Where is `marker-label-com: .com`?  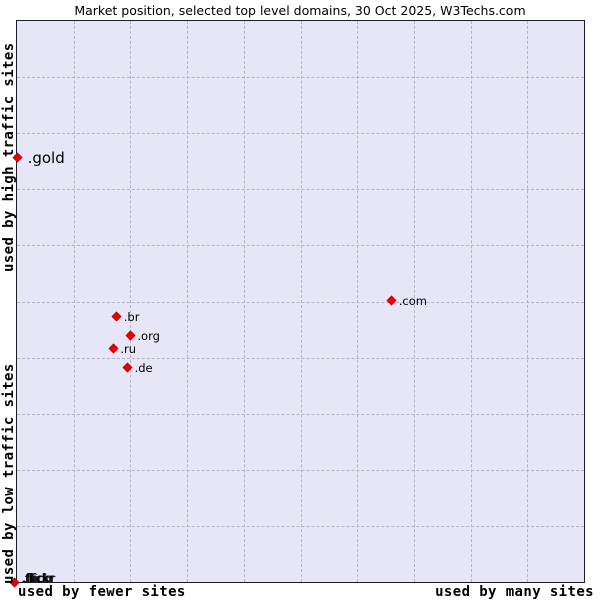
marker-label-com: .com is located at coordinates (412, 301).